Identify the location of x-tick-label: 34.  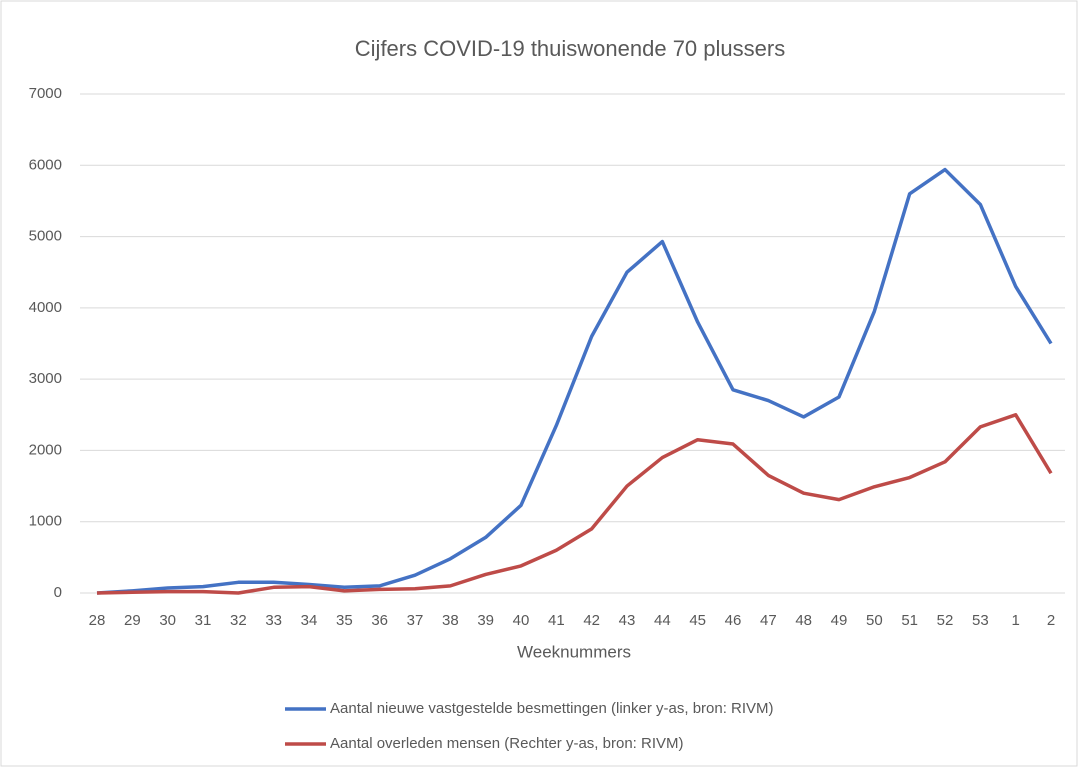
(309, 620).